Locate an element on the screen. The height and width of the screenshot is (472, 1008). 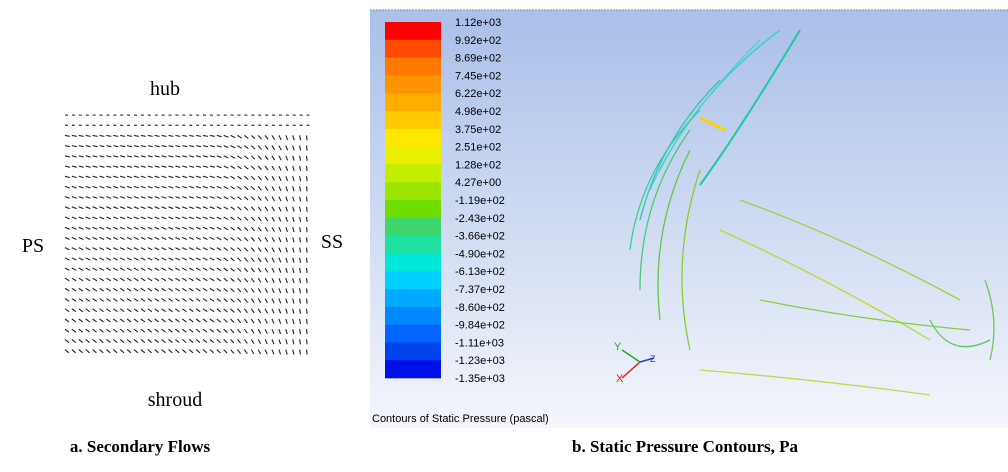
legend-label: -1.19e+02 is located at coordinates (480, 201).